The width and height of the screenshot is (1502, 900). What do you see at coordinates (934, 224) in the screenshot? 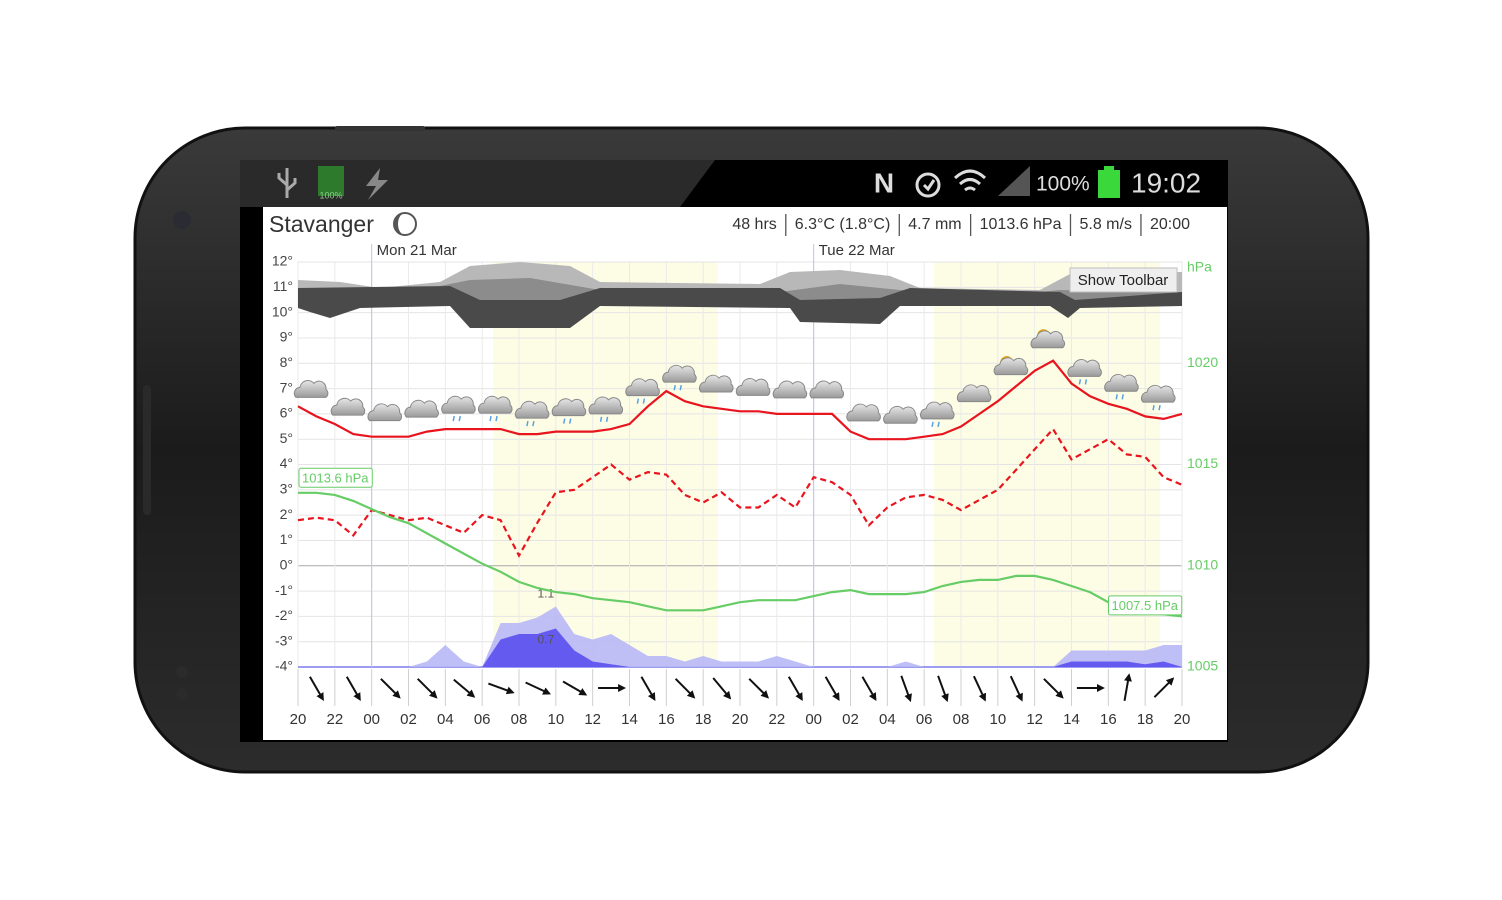
I see `summary-item: 4.7 mm` at bounding box center [934, 224].